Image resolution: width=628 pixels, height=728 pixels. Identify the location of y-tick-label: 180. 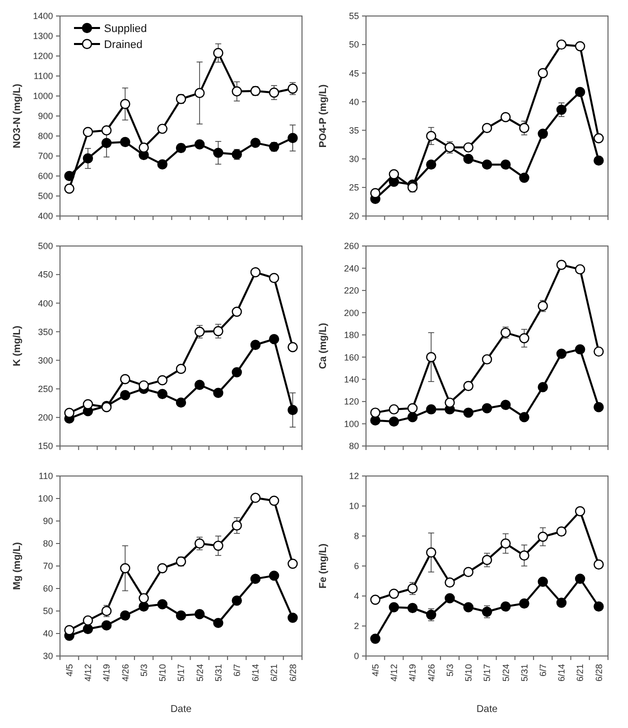
(351, 335).